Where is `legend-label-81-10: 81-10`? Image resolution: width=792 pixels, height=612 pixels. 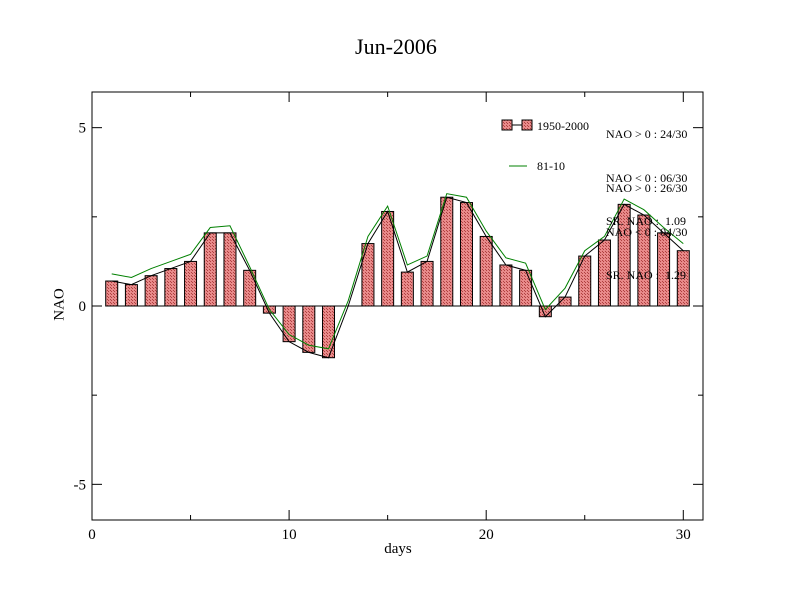
legend-label-81-10: 81-10 is located at coordinates (551, 166).